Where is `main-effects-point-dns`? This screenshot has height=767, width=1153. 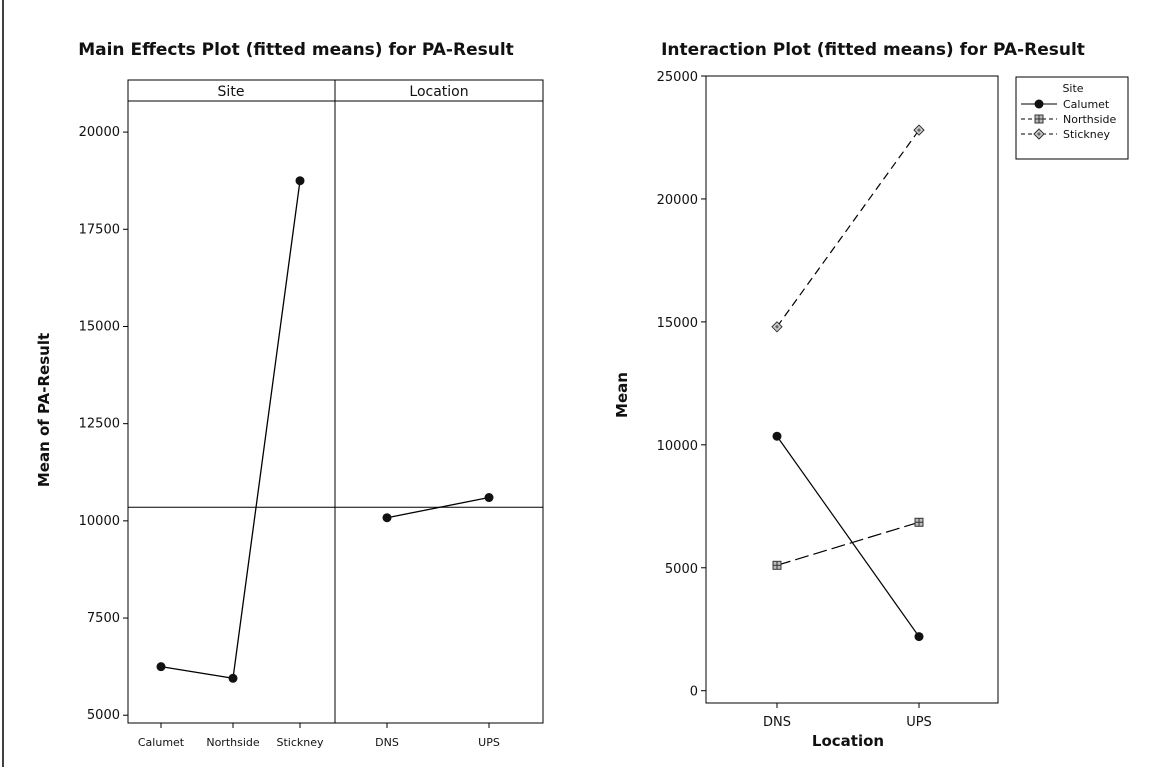 main-effects-point-dns is located at coordinates (387, 518).